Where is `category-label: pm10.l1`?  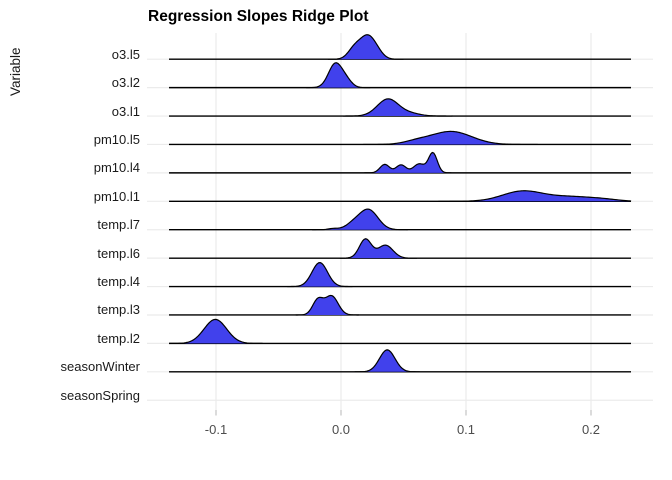
category-label: pm10.l1 is located at coordinates (116, 196).